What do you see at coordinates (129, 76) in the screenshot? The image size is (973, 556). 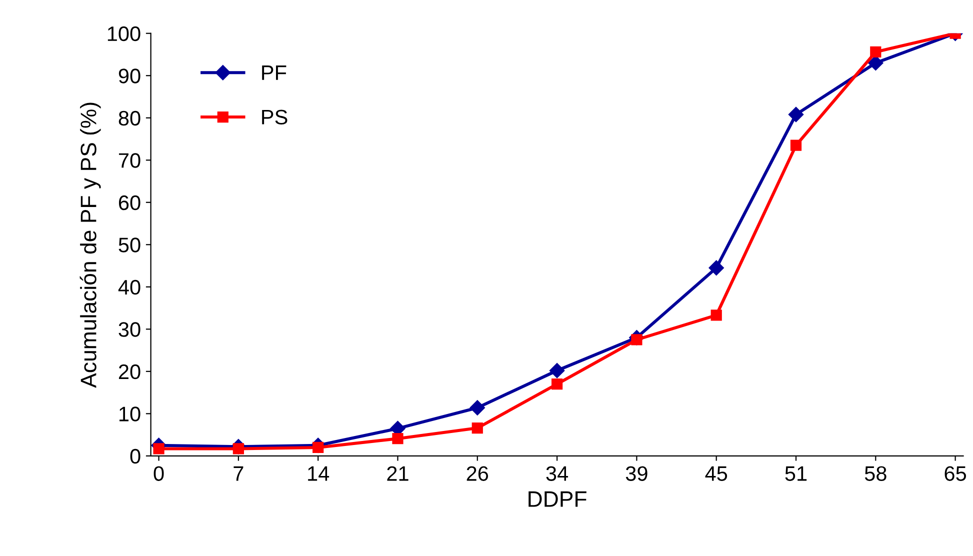 I see `y-tick-label: 90` at bounding box center [129, 76].